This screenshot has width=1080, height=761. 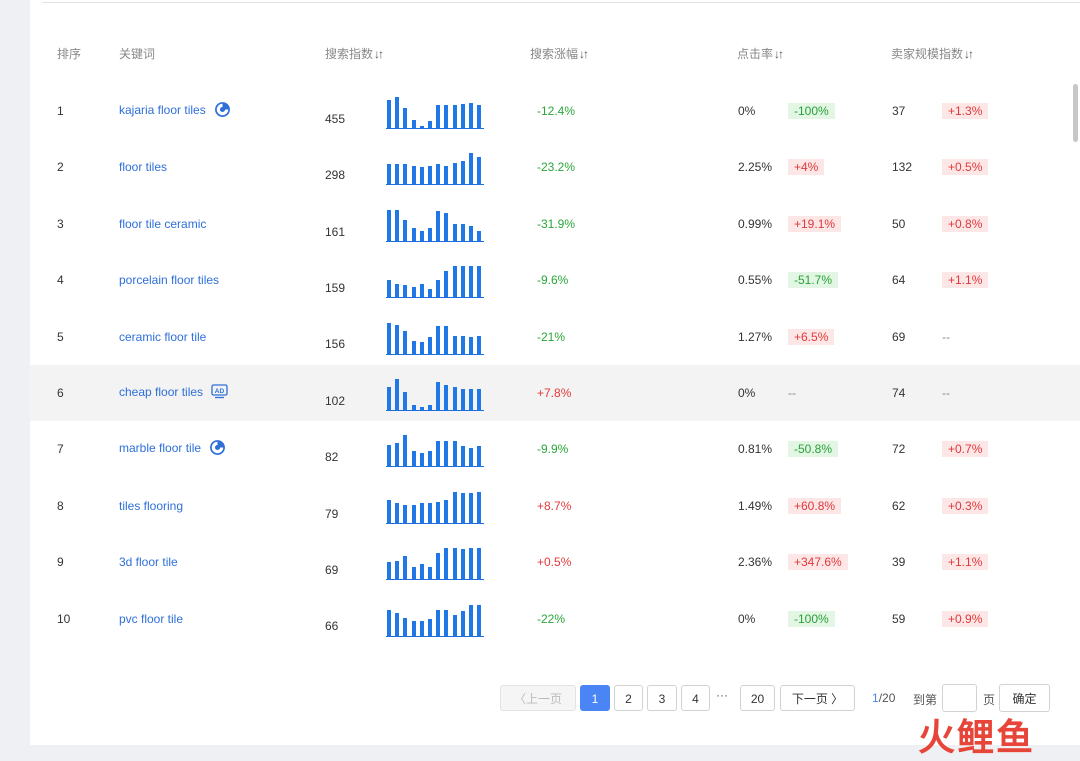 What do you see at coordinates (899, 562) in the screenshot?
I see `seller-index-cell: 39` at bounding box center [899, 562].